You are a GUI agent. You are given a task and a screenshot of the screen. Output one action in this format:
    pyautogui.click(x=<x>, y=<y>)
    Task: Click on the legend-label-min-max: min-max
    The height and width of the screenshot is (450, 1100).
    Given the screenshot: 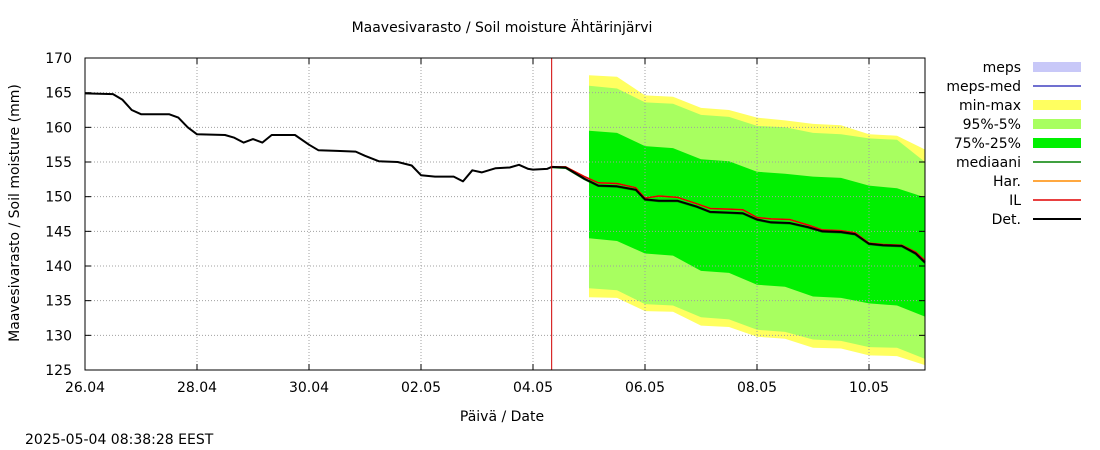 What is the action you would take?
    pyautogui.click(x=990, y=106)
    